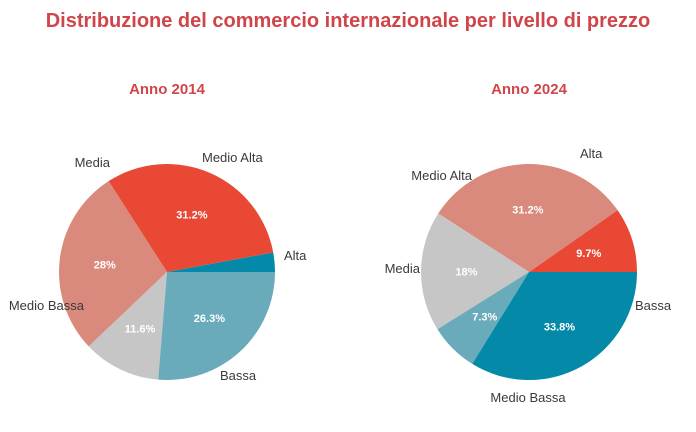 This screenshot has height=432, width=696. Describe the element at coordinates (559, 328) in the screenshot. I see `slice-pct-label: 33.8%` at that location.